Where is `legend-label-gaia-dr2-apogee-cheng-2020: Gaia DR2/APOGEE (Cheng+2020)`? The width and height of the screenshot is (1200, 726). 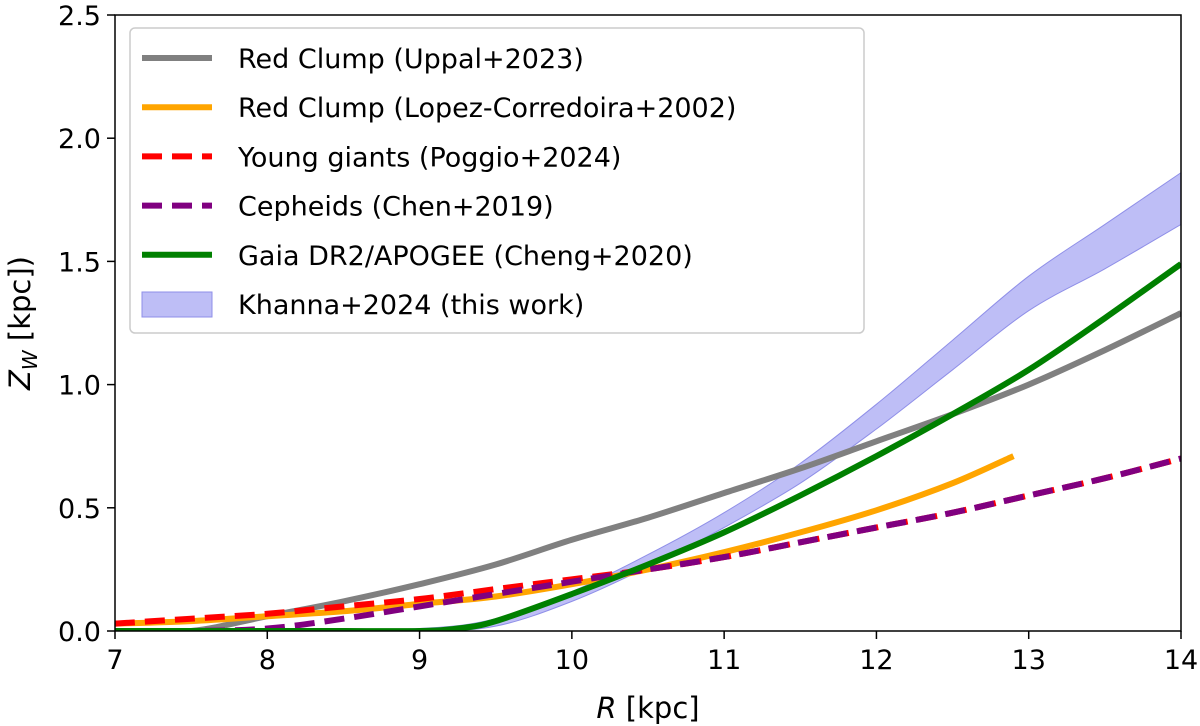 legend-label-gaia-dr2-apogee-cheng-2020: Gaia DR2/APOGEE (Cheng+2020) is located at coordinates (465, 256).